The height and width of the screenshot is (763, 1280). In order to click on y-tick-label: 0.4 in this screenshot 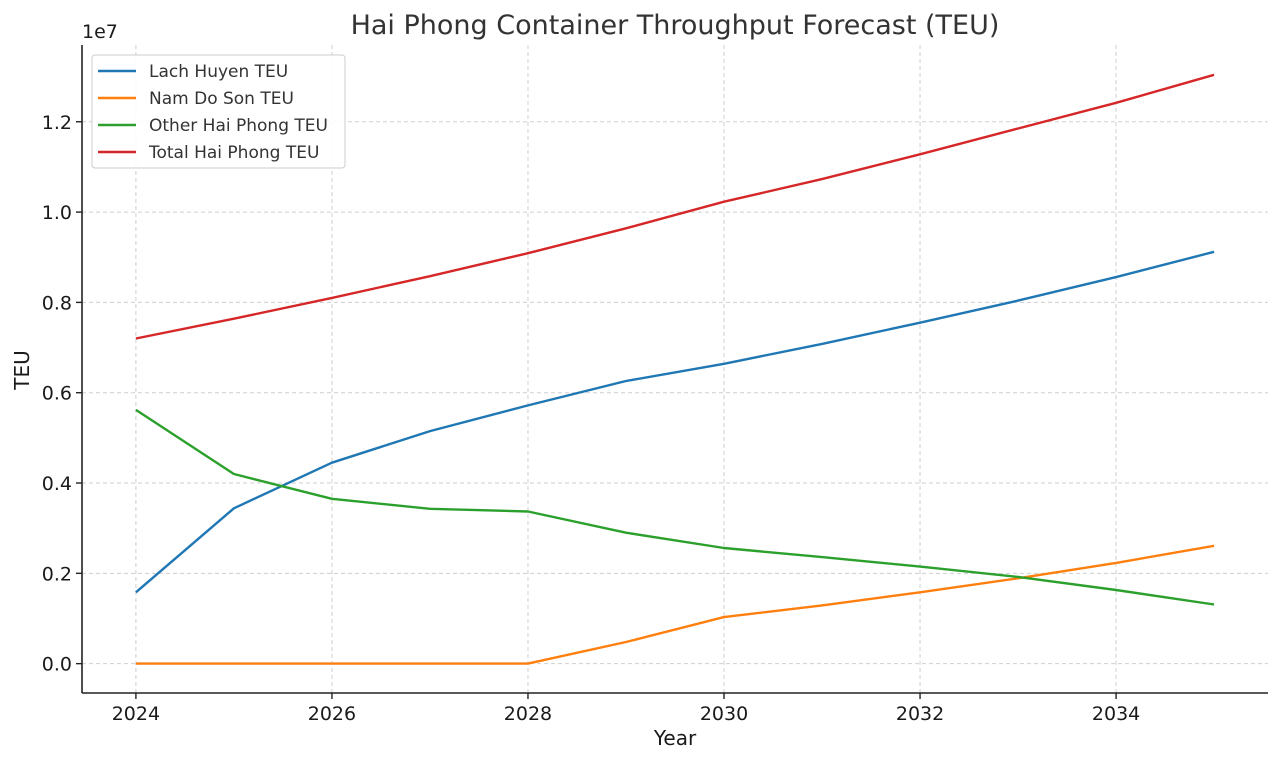, I will do `click(57, 484)`.